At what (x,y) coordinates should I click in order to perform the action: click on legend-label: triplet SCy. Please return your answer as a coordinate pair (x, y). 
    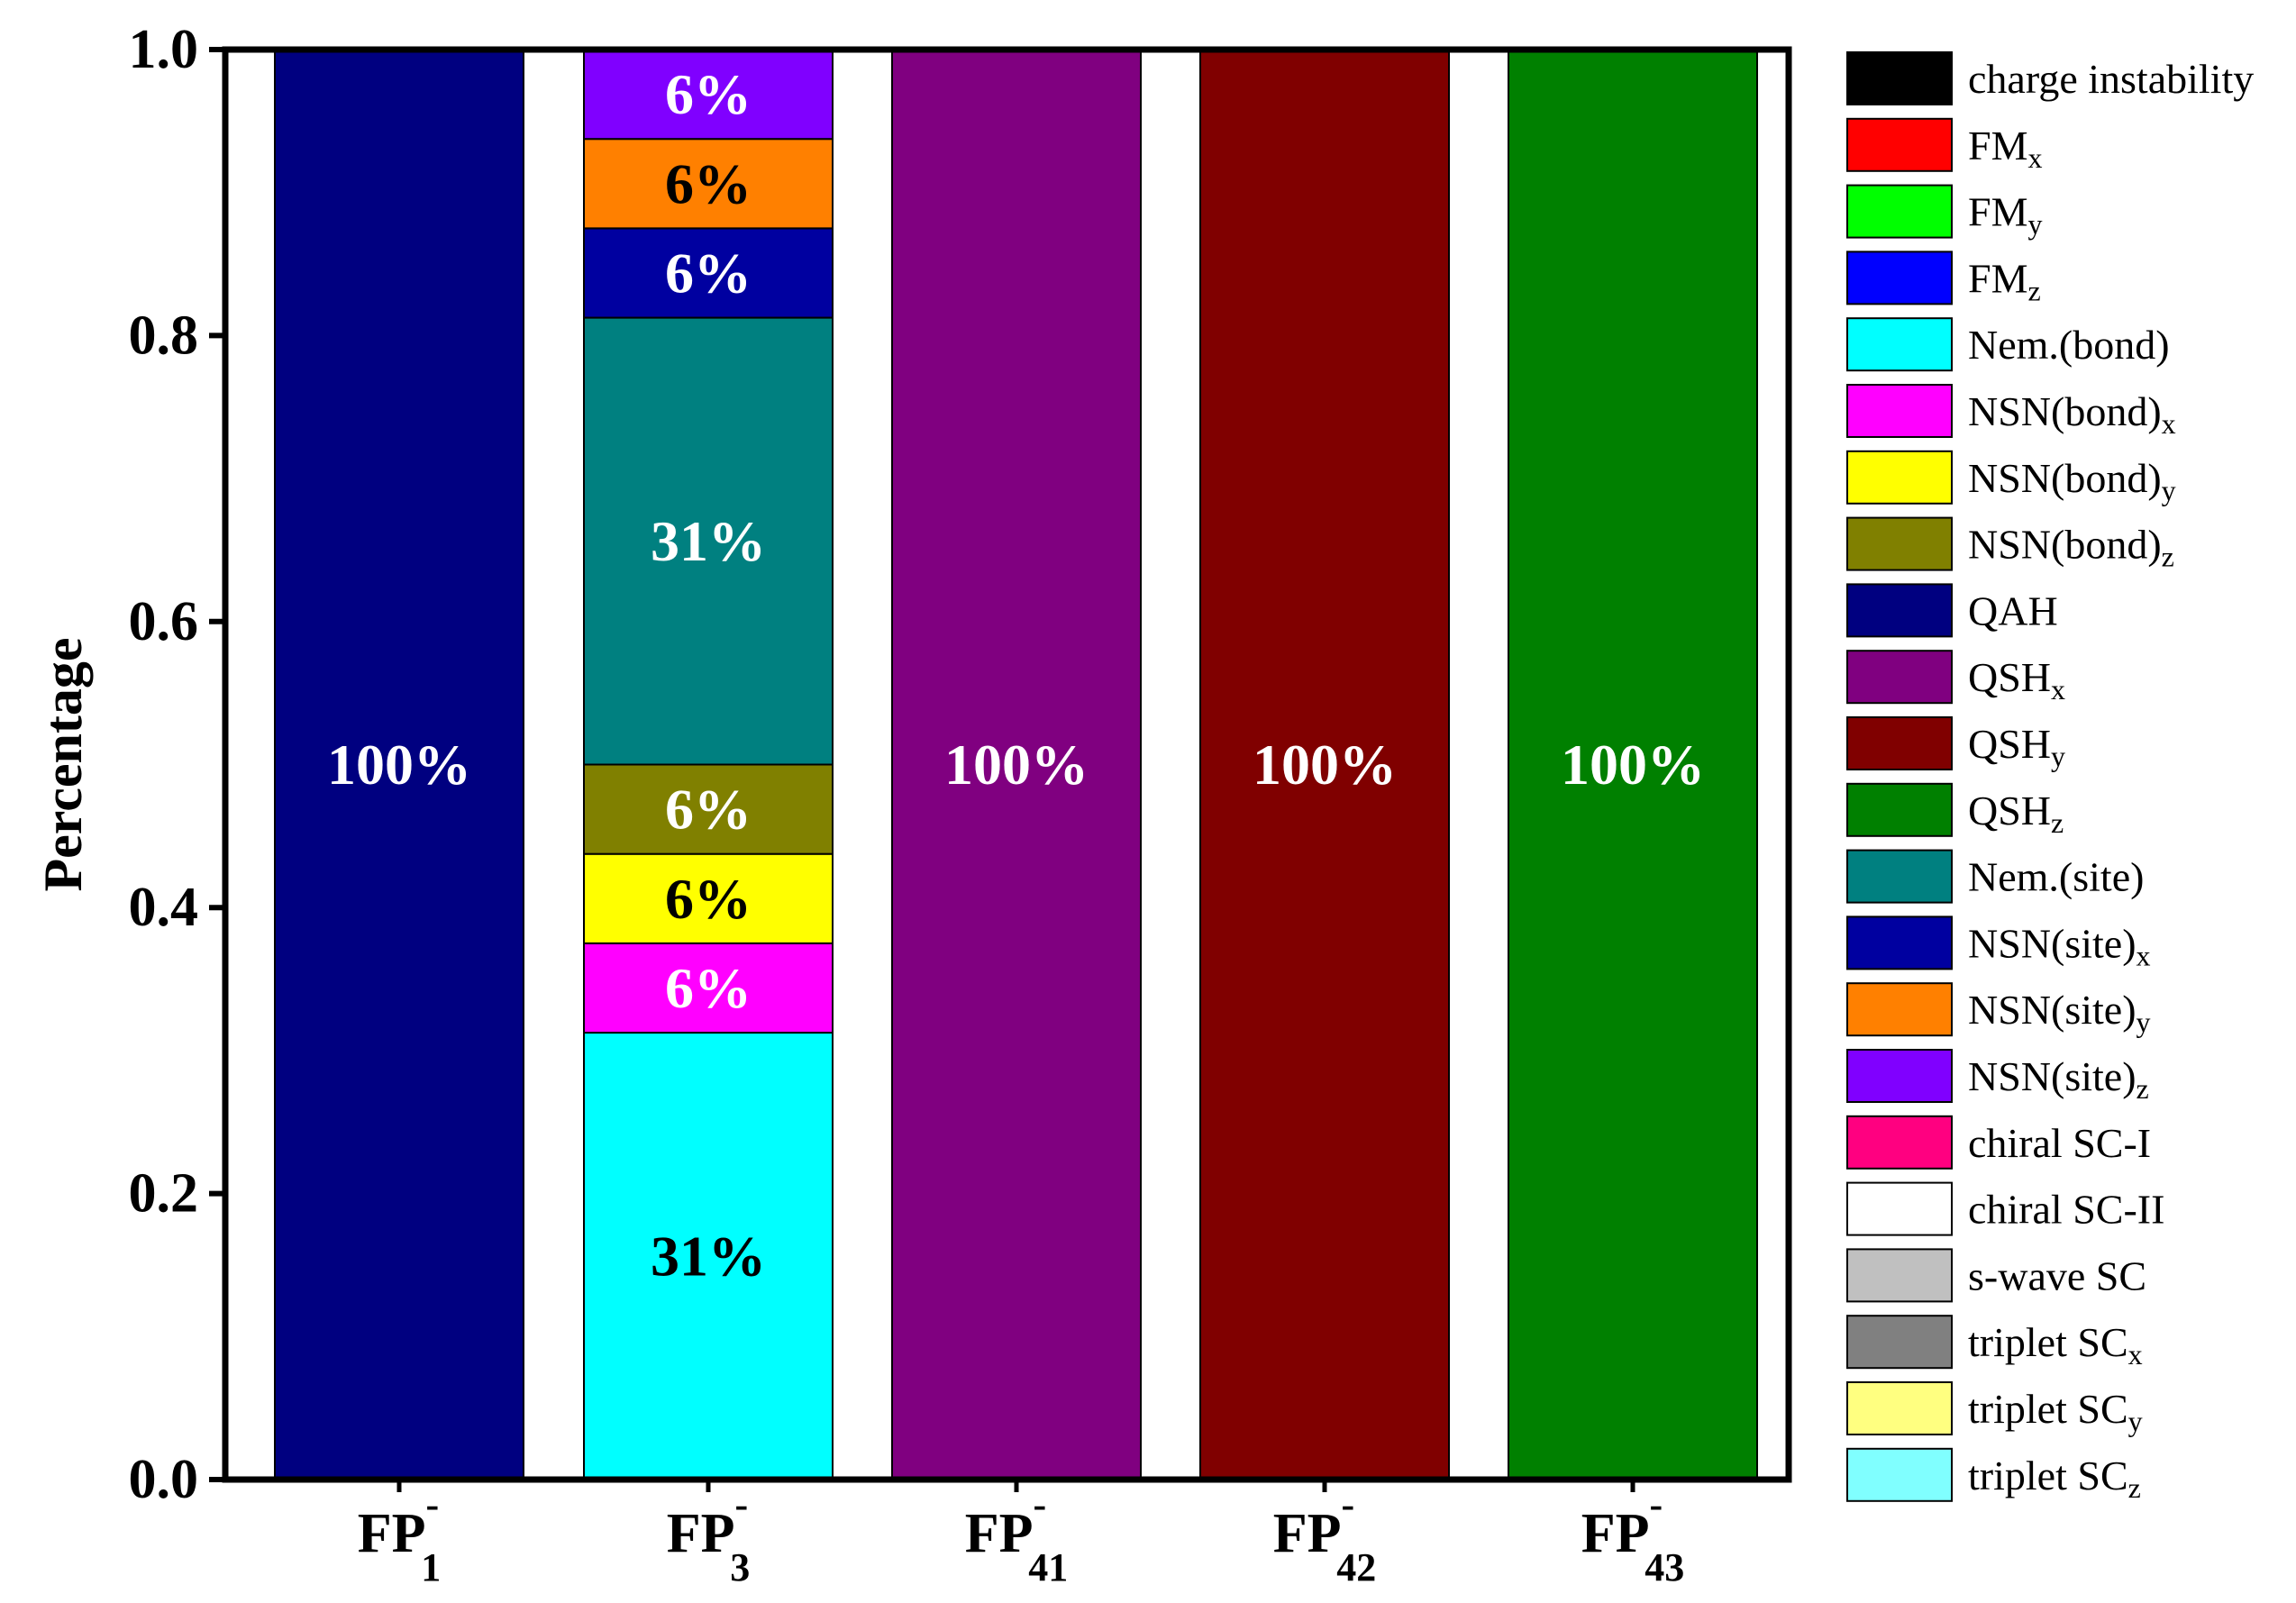
    Looking at the image, I should click on (2055, 1412).